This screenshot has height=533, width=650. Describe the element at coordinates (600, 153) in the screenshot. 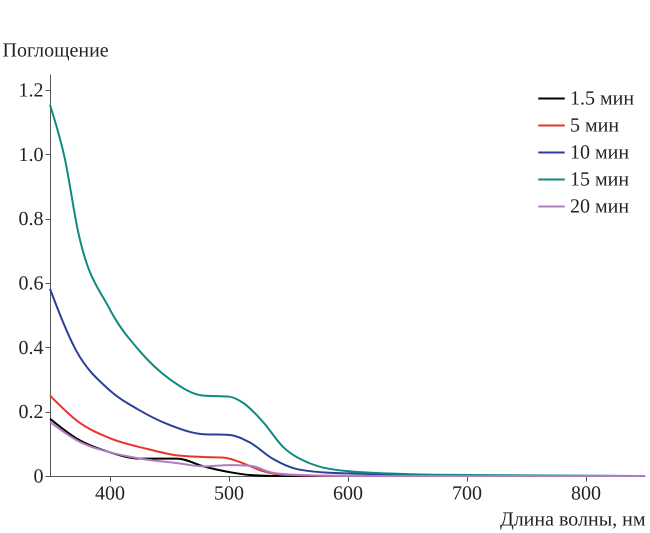

I see `legend-label: 10 мин` at that location.